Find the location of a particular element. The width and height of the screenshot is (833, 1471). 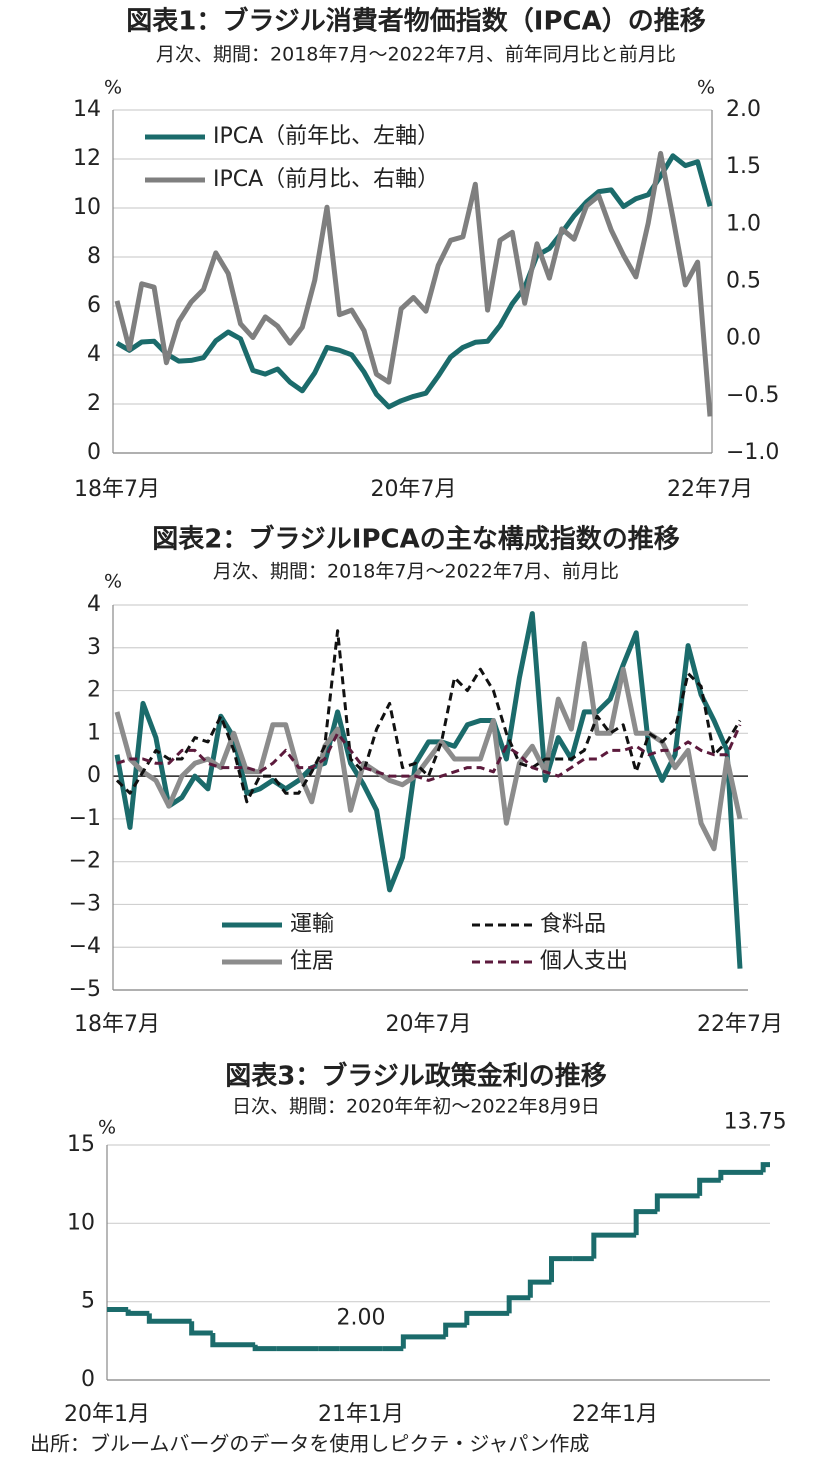

y-tick-label: 3 is located at coordinates (94, 647).